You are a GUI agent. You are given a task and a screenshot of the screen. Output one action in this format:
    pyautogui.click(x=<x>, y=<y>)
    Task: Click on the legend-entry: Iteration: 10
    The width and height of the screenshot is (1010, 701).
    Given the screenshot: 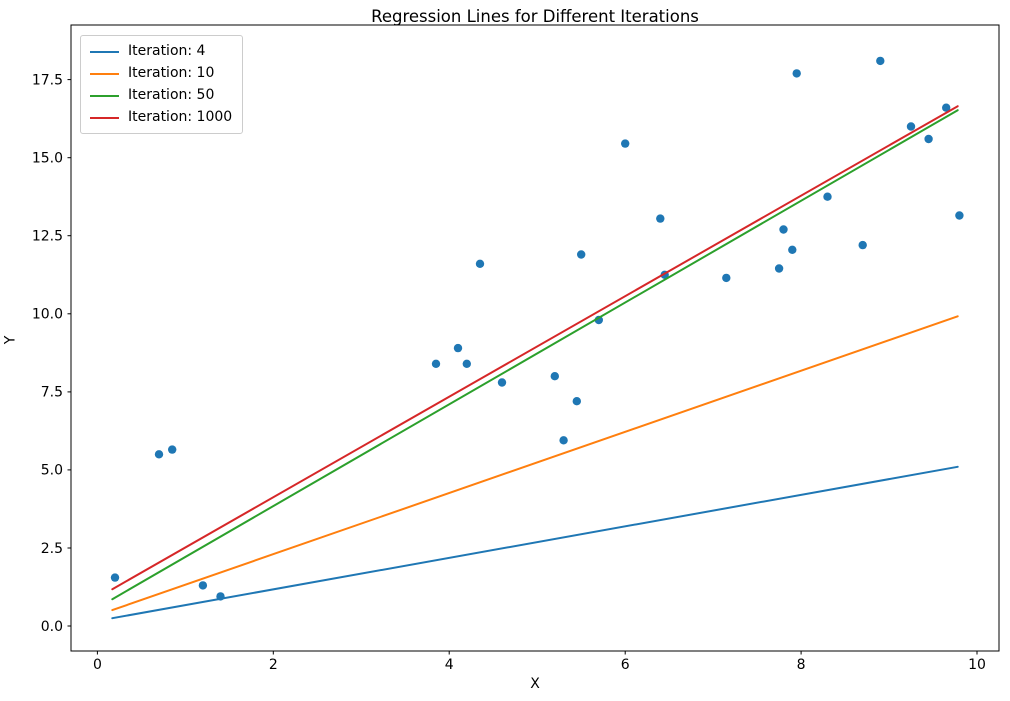 What is the action you would take?
    pyautogui.click(x=161, y=73)
    